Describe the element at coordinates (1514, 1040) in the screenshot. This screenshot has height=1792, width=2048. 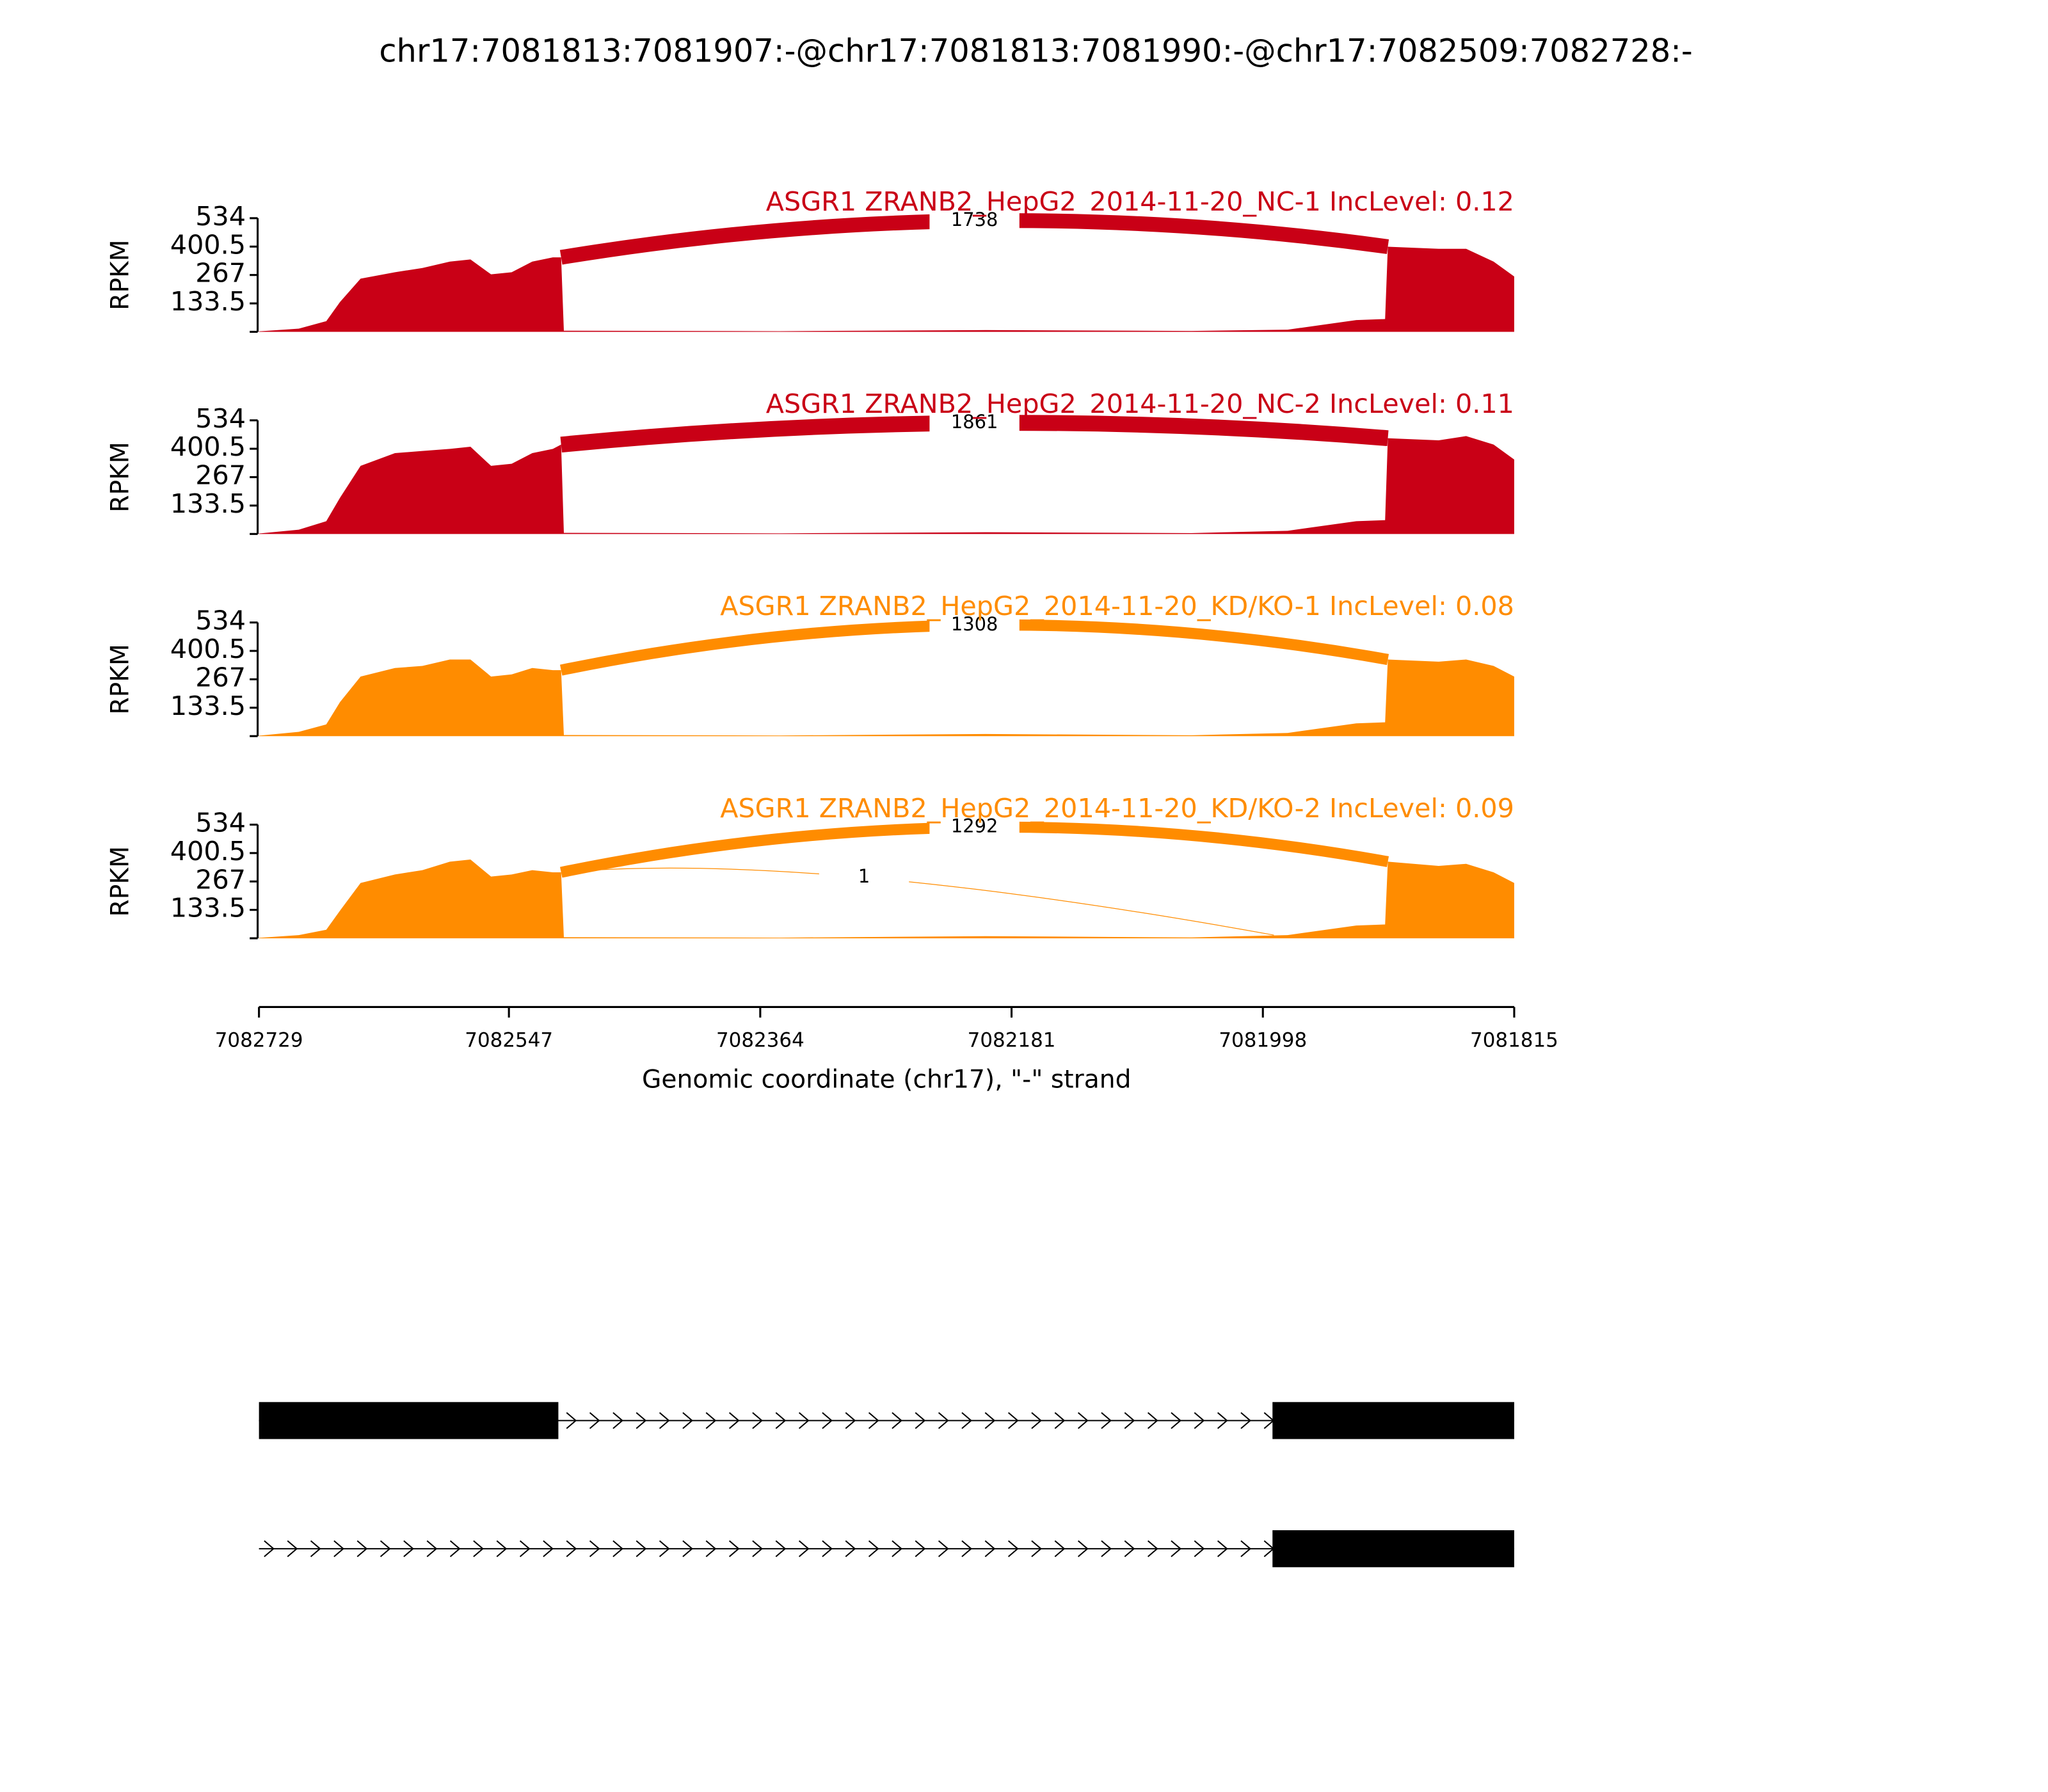
I see `x-tick-label: 7081815` at that location.